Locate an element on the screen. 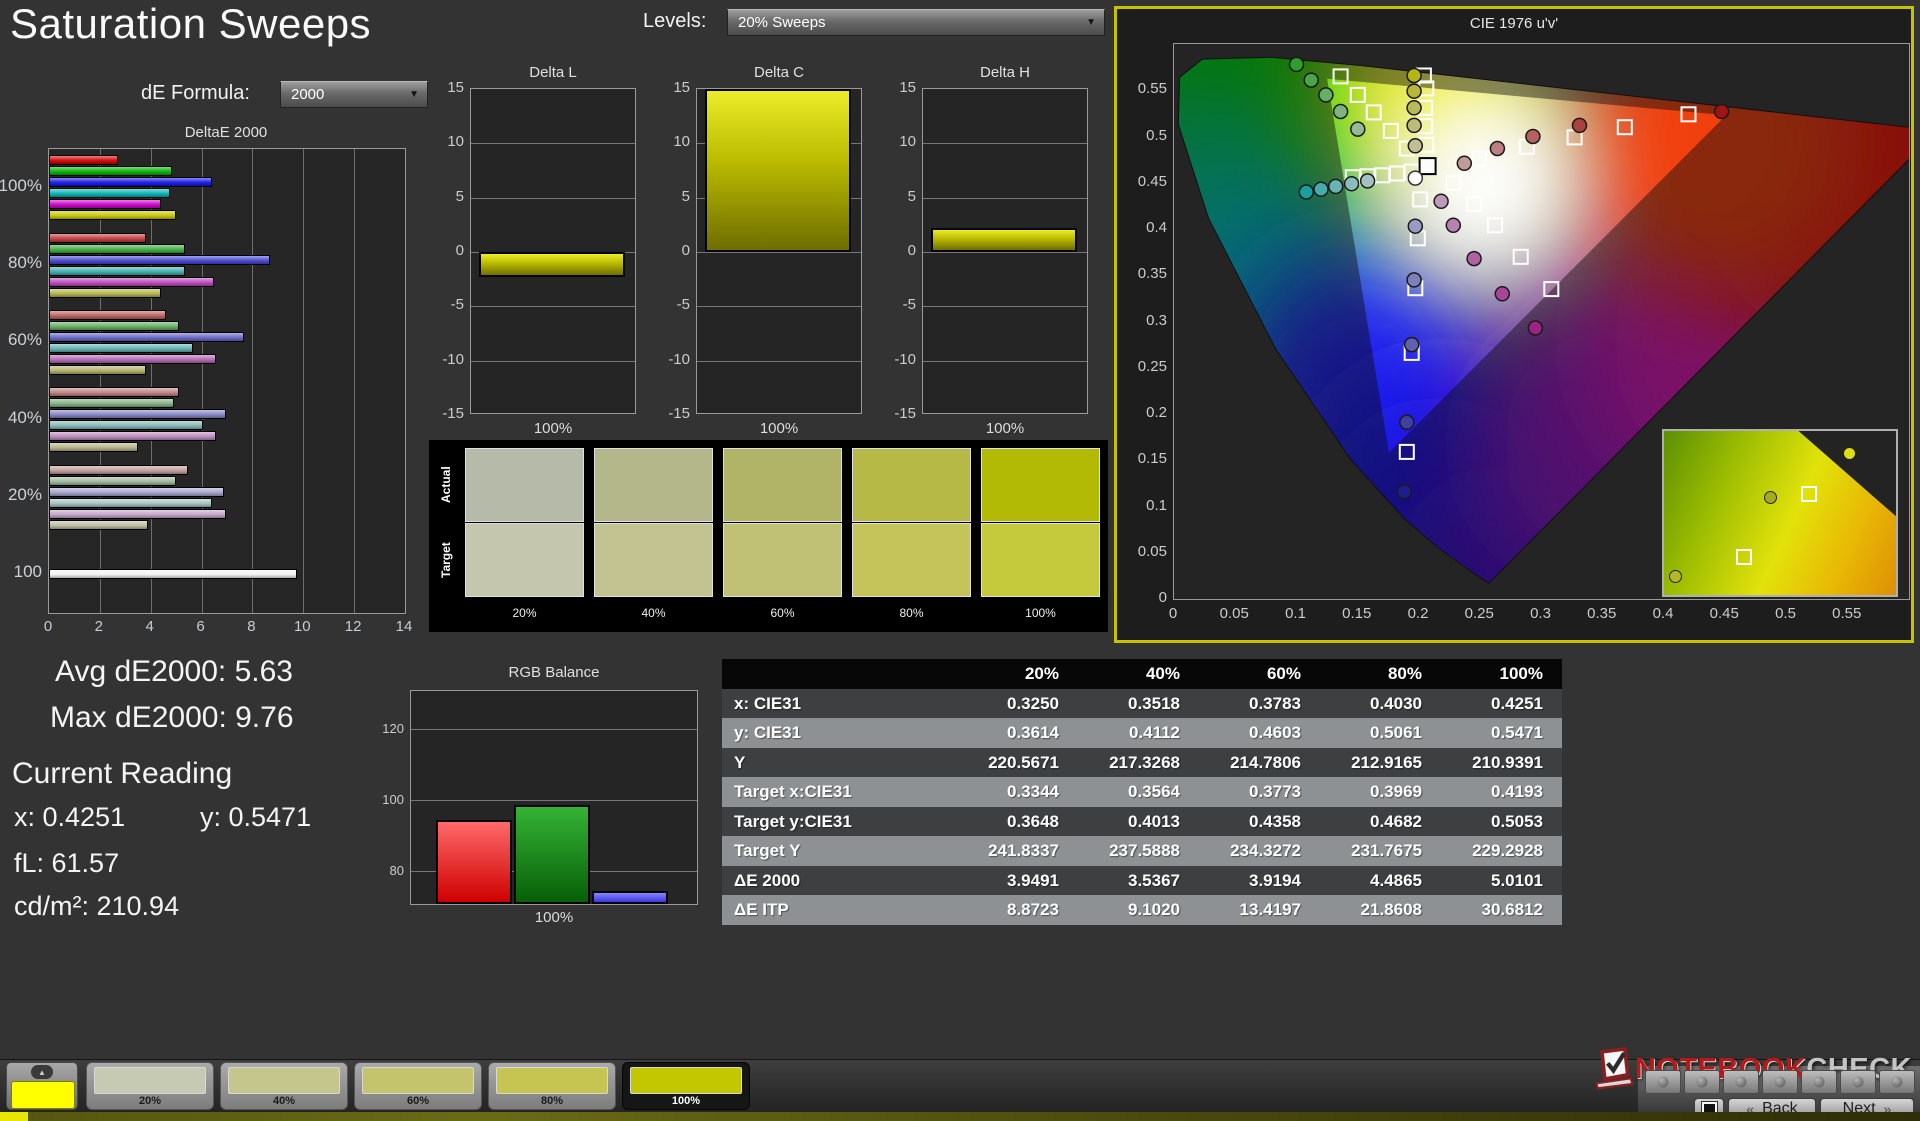  saturation-card-40%: 40% is located at coordinates (284, 1086).